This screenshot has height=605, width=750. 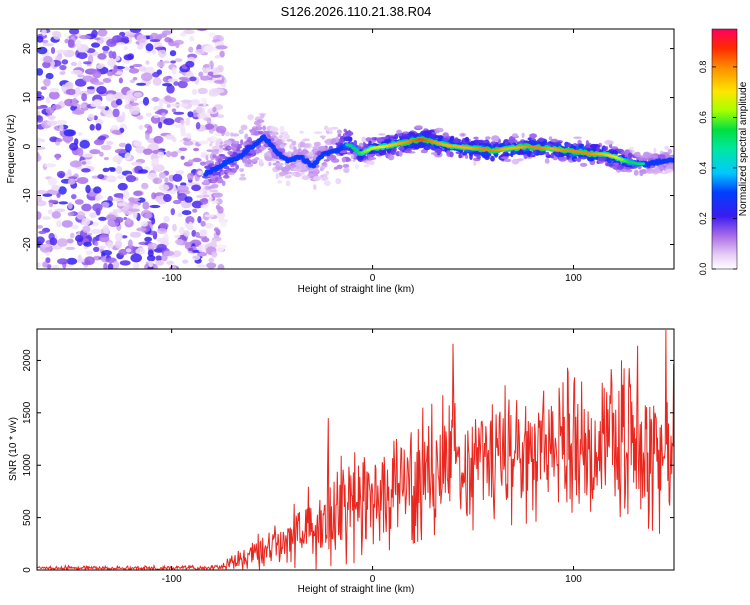 What do you see at coordinates (27, 195) in the screenshot?
I see `y-tick-label: -10` at bounding box center [27, 195].